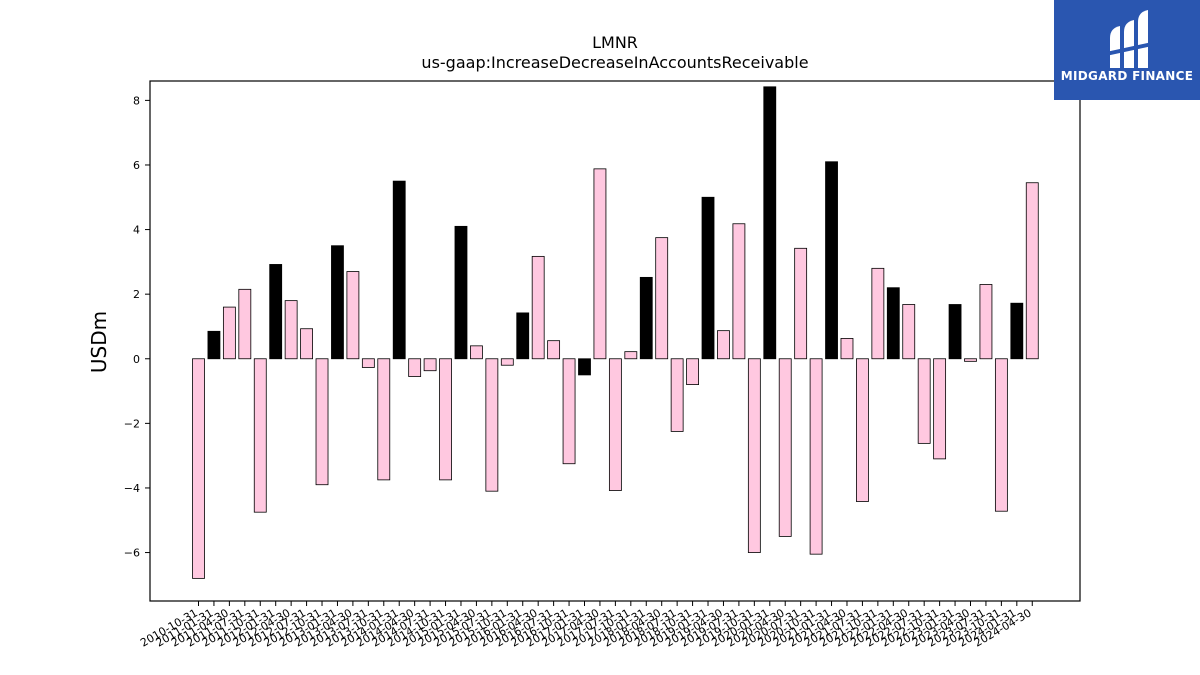  Describe the element at coordinates (99, 342) in the screenshot. I see `y-axis-label: USDm` at that location.